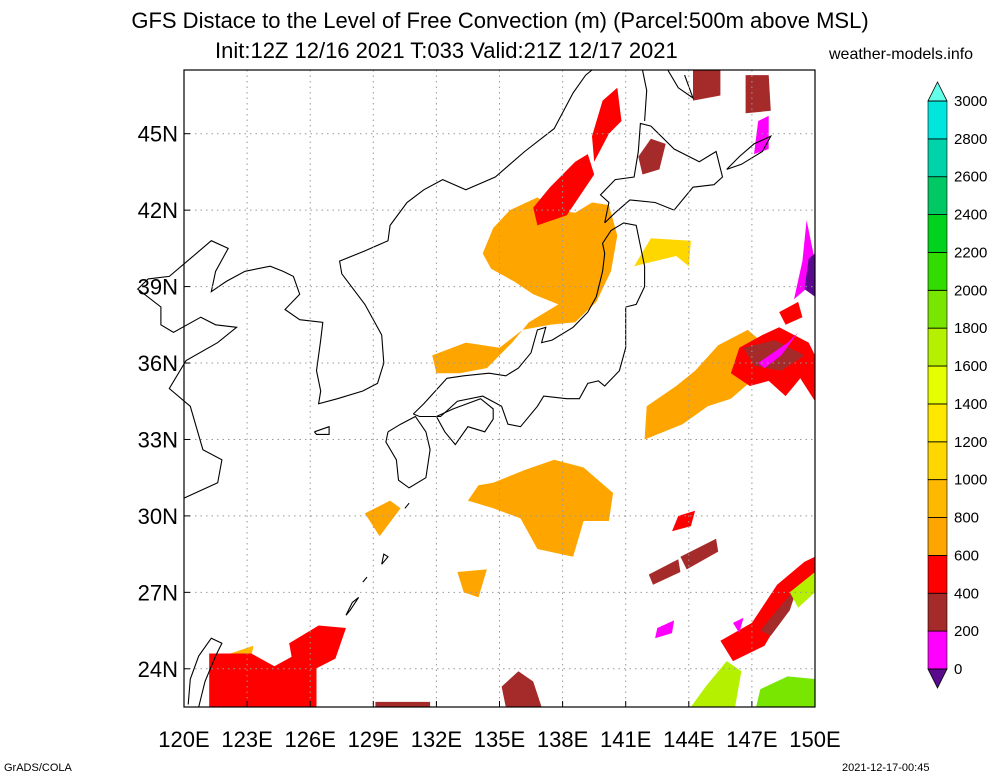  I want to click on coastline-islet, so click(365, 579).